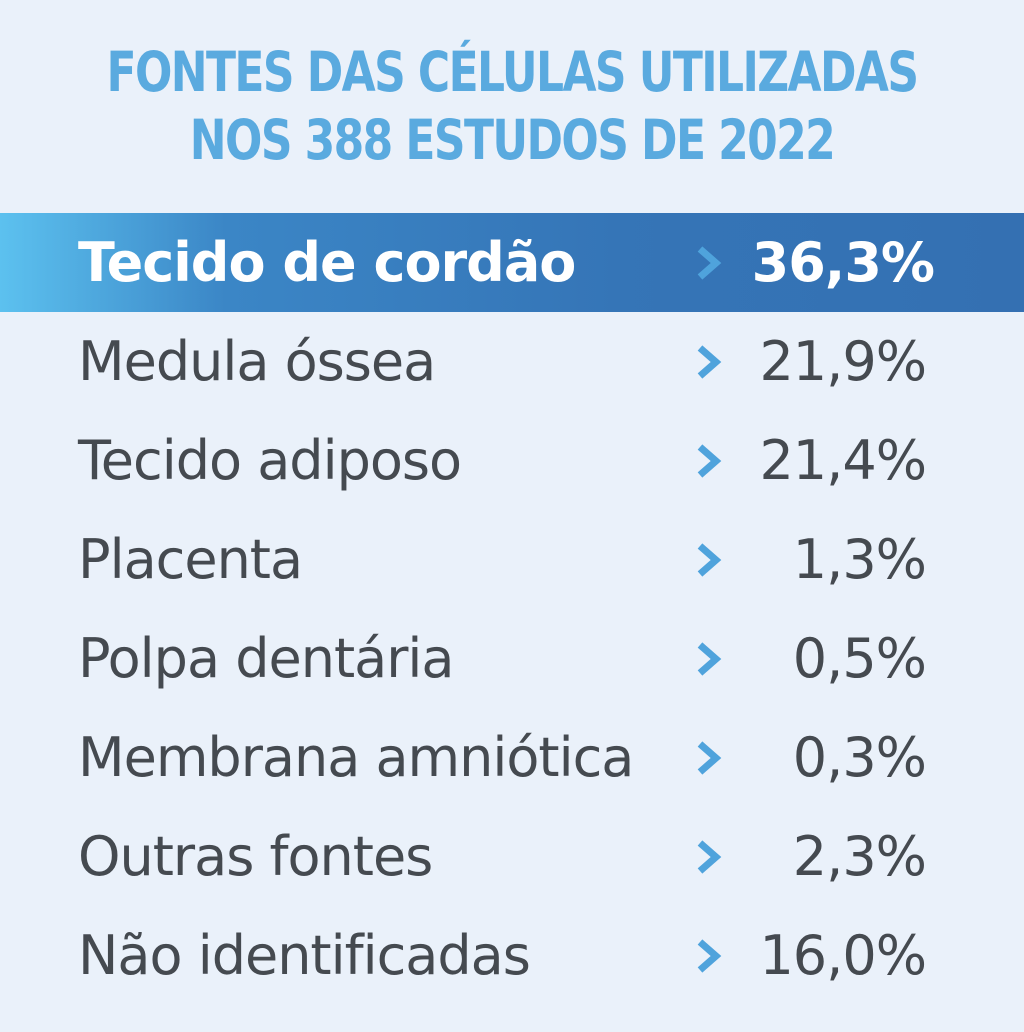 This screenshot has height=1032, width=1024. I want to click on row-label: Medula óssea, so click(257, 361).